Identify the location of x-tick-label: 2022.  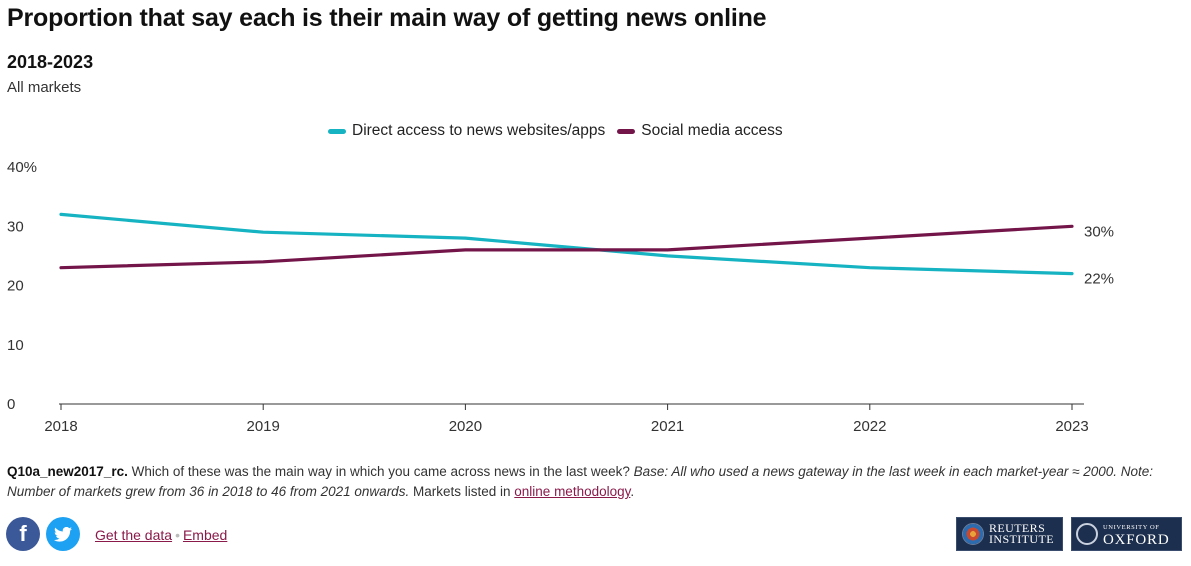
(869, 426).